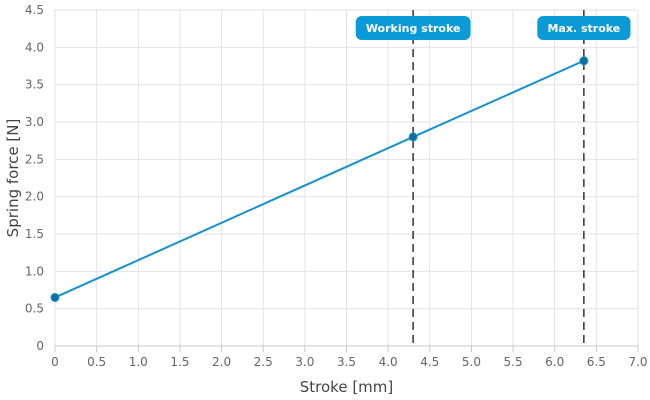 This screenshot has width=650, height=400. Describe the element at coordinates (637, 362) in the screenshot. I see `x-tick-label: 7.0` at that location.